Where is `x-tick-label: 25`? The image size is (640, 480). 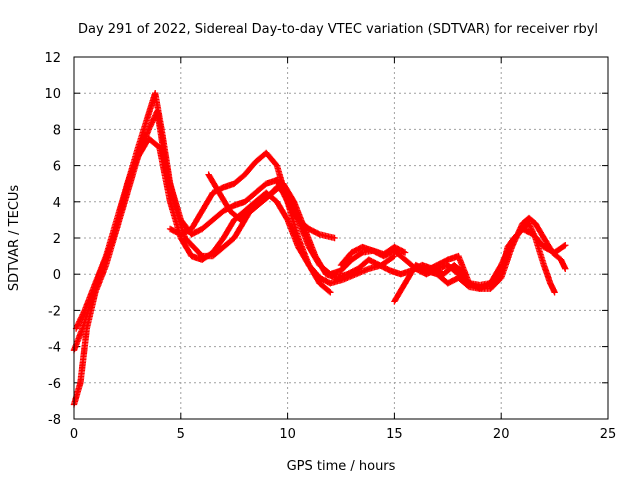
x-tick-label: 25 is located at coordinates (608, 434).